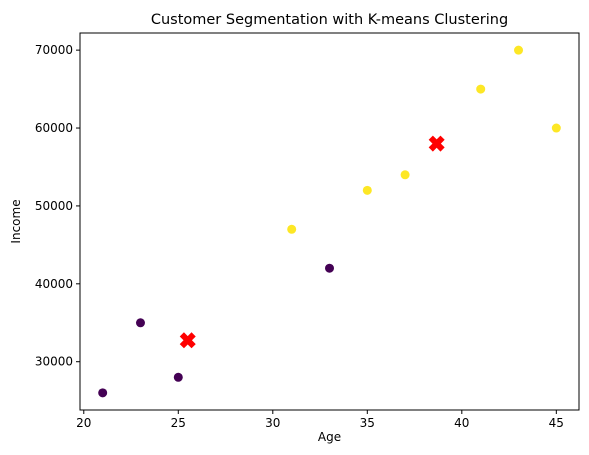  What do you see at coordinates (272, 423) in the screenshot?
I see `x-tick-label: 30` at bounding box center [272, 423].